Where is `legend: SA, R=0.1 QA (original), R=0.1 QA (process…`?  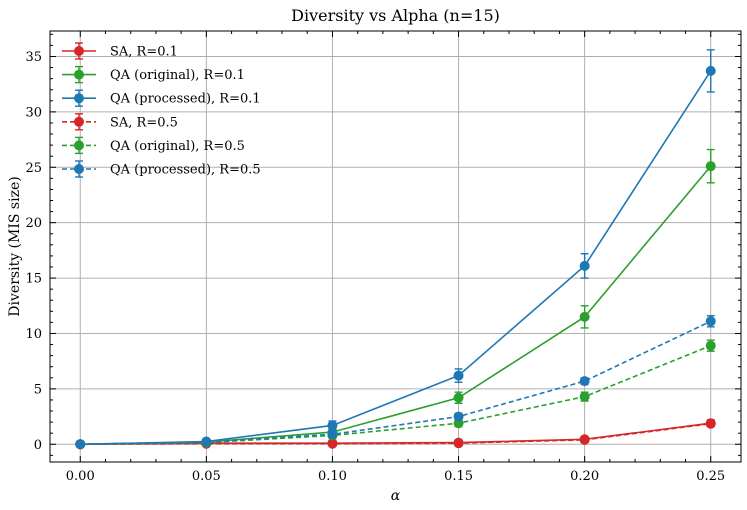
legend: SA, R=0.1 QA (original), R=0.1 QA (process… is located at coordinates (161, 110).